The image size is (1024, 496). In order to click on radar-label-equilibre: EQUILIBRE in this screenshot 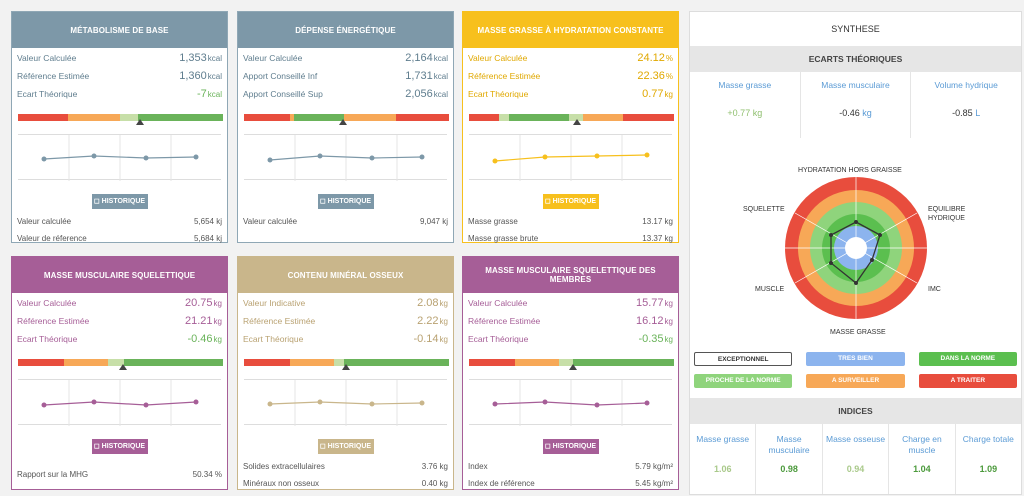, I will do `click(947, 209)`.